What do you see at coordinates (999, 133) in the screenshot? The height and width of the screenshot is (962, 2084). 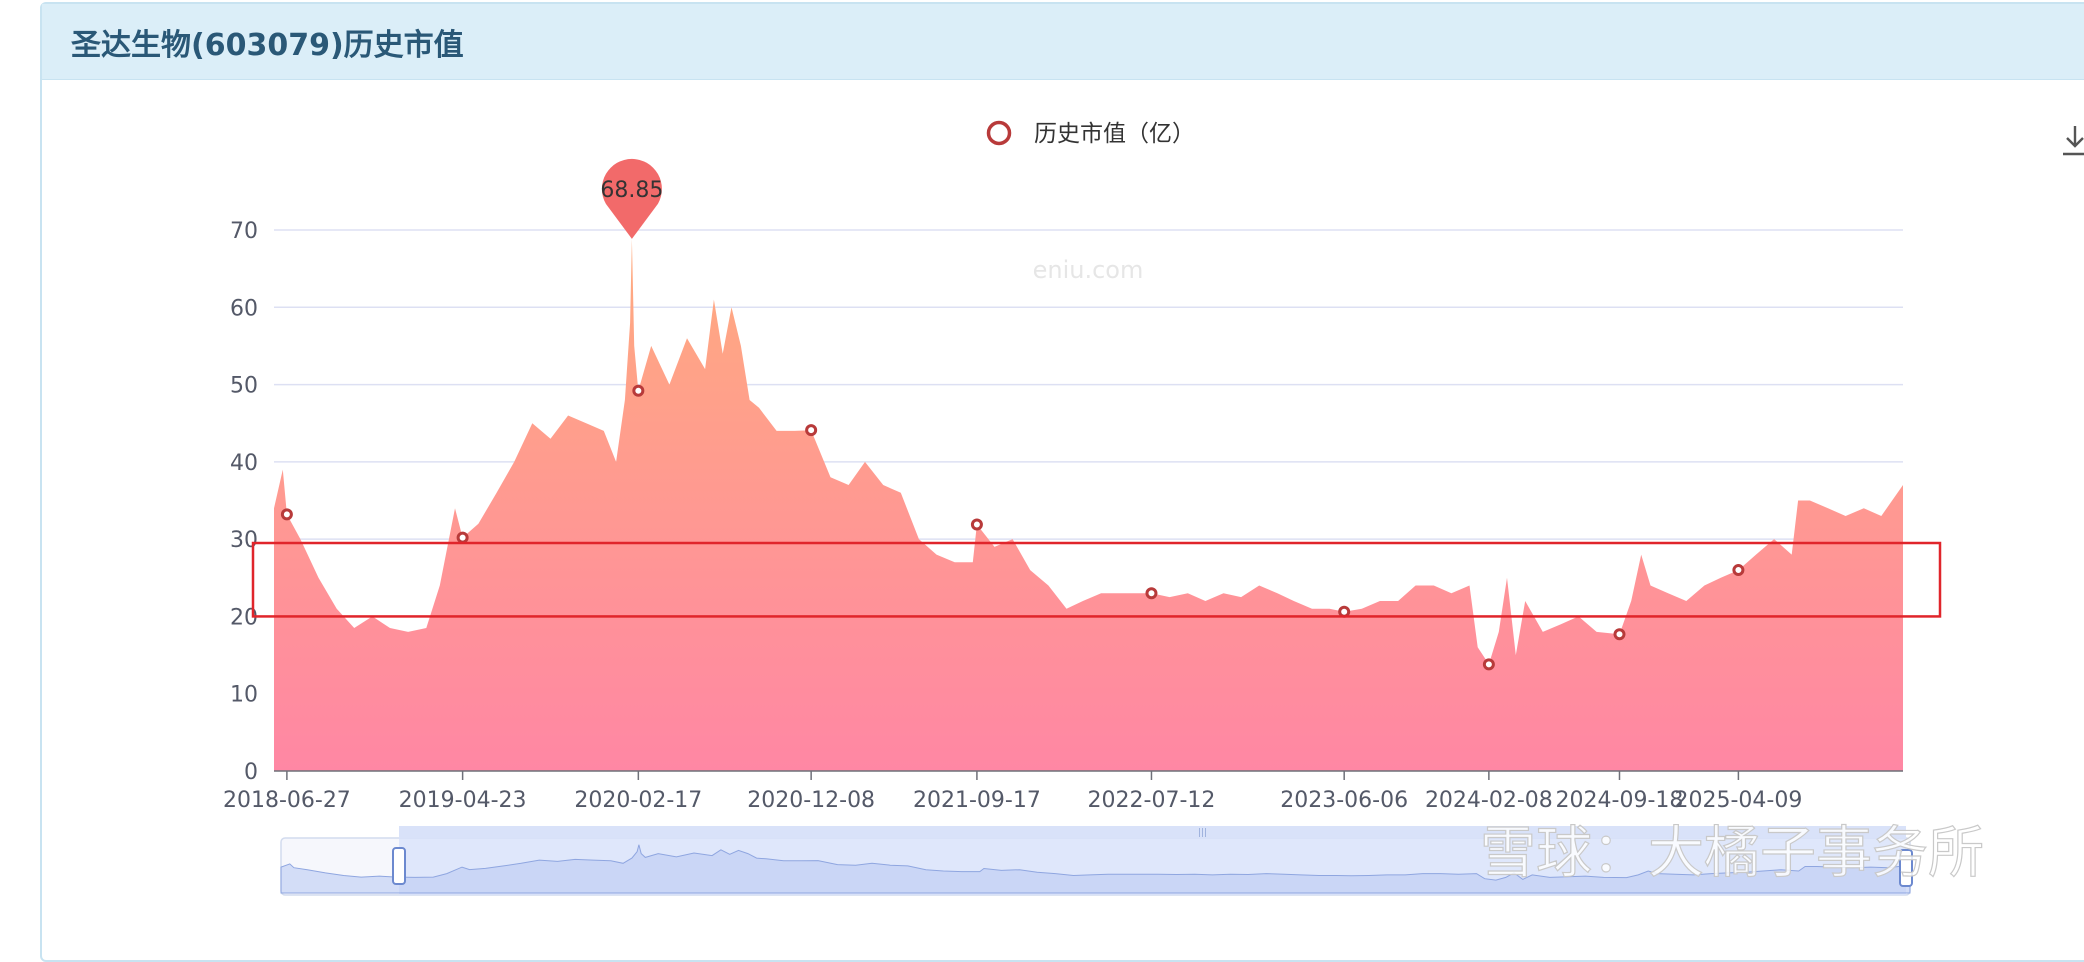 I see `legend-symbol` at bounding box center [999, 133].